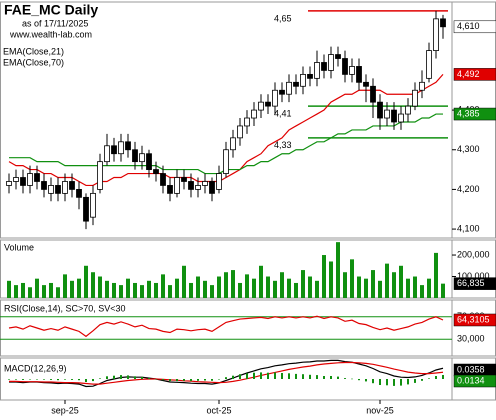 This screenshot has height=420, width=496. I want to click on value-tag-label: 4,492, so click(468, 74).